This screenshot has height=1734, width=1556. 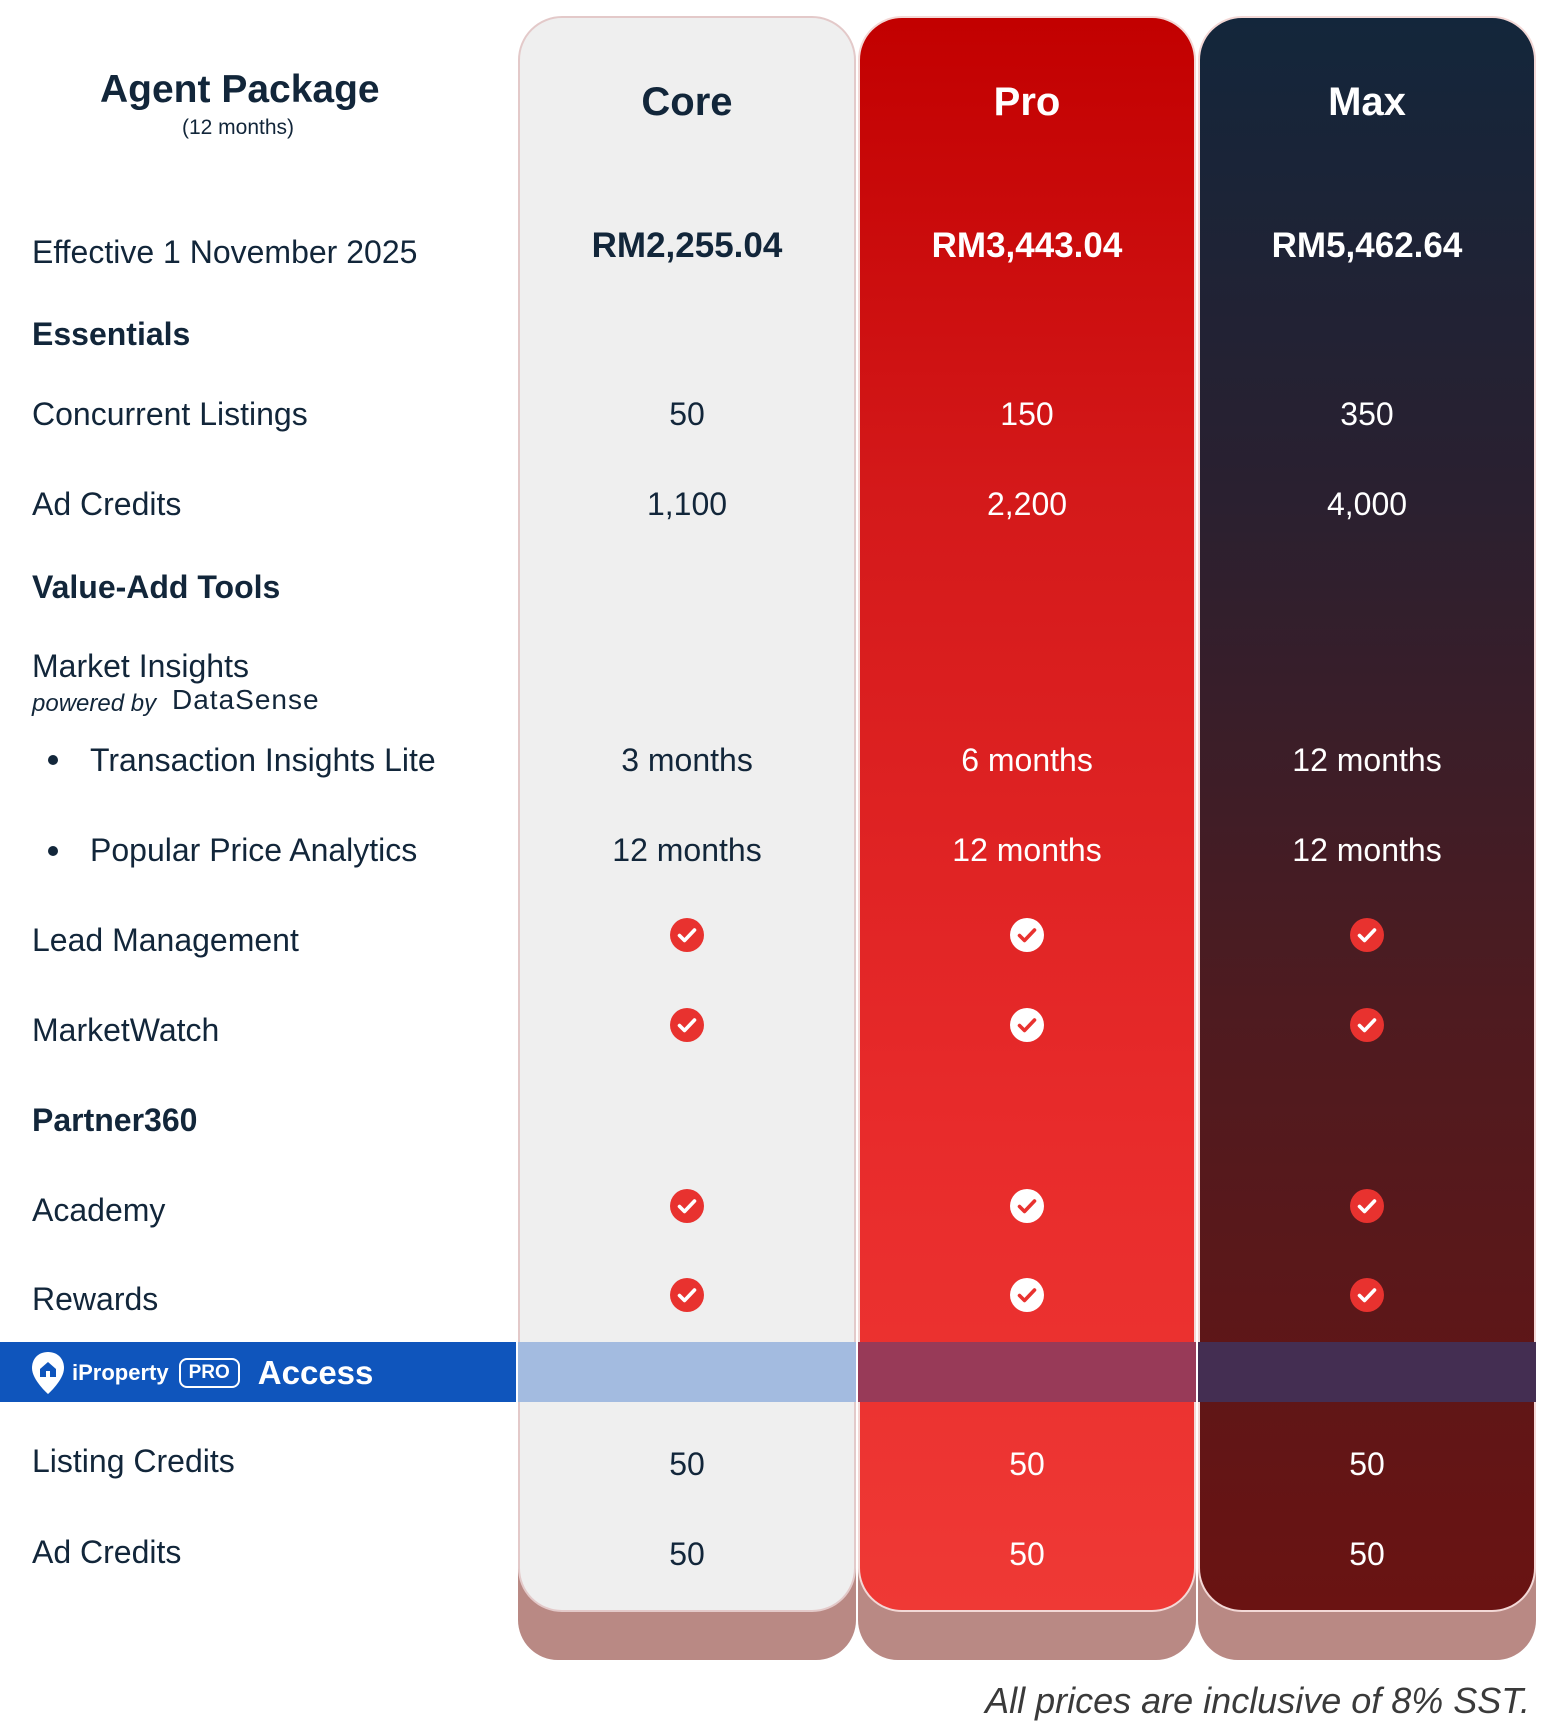 What do you see at coordinates (1027, 1372) in the screenshot?
I see `access-band-pro` at bounding box center [1027, 1372].